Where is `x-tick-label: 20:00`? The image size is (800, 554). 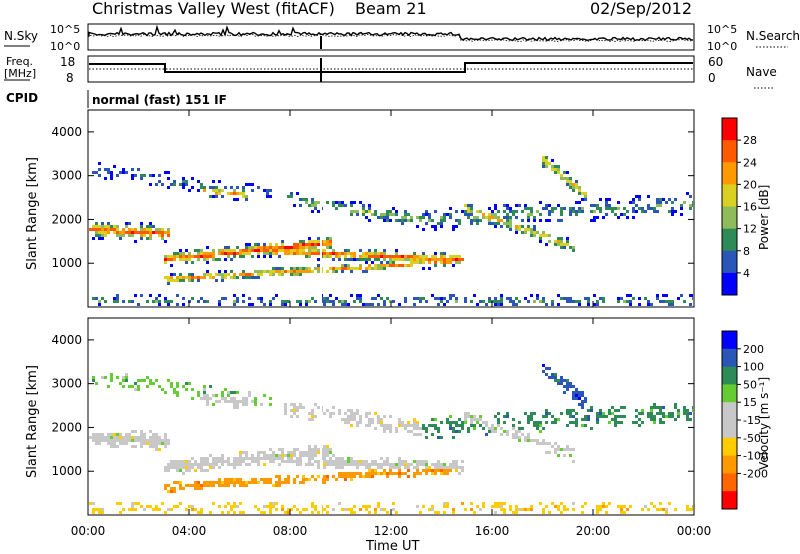
x-tick-label: 20:00 is located at coordinates (593, 531).